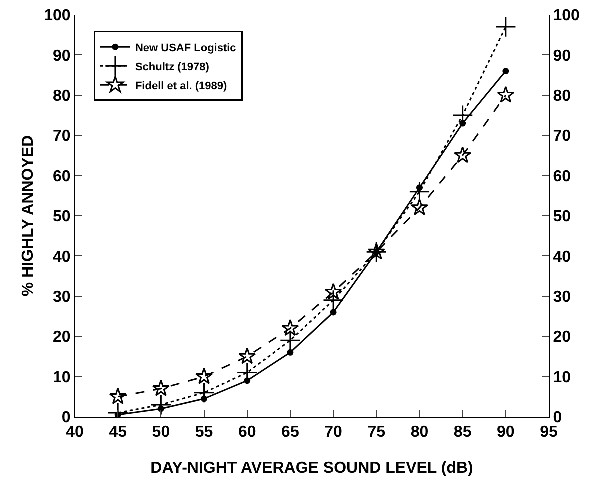  Describe the element at coordinates (62, 337) in the screenshot. I see `y-tick-label: 20` at that location.